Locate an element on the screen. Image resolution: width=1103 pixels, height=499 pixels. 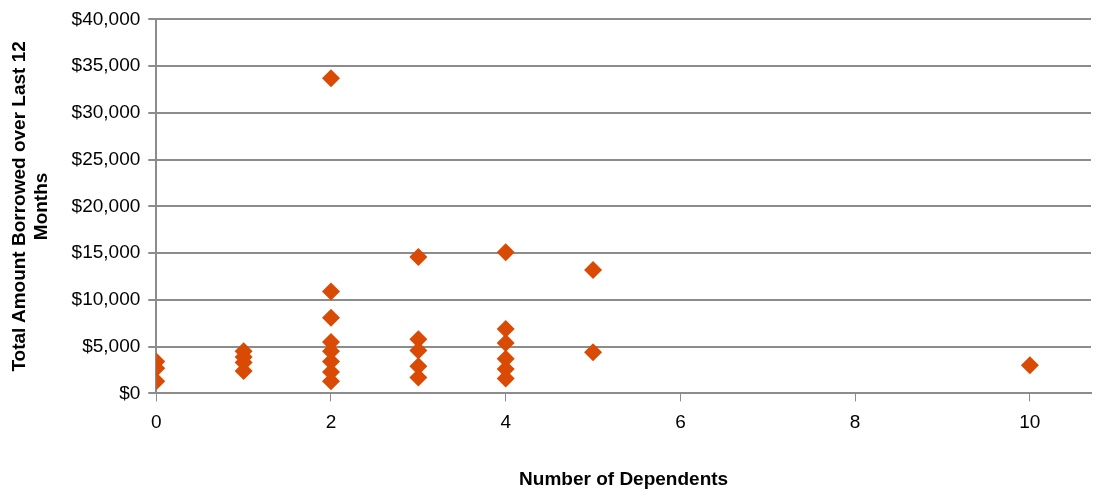
y-tick-label: $35,000 is located at coordinates (106, 65).